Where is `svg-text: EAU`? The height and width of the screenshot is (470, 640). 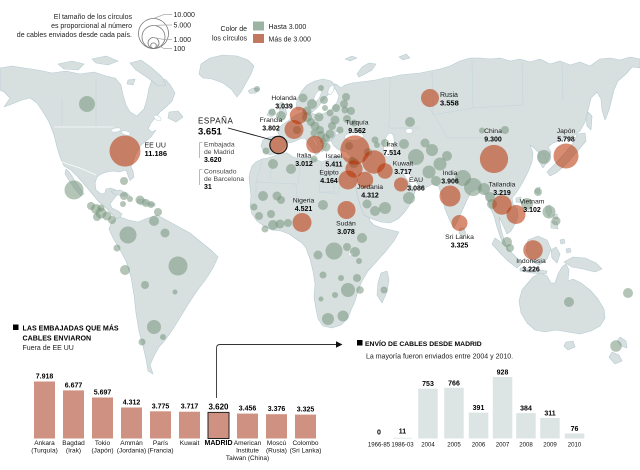
svg-text: EAU is located at coordinates (416, 180).